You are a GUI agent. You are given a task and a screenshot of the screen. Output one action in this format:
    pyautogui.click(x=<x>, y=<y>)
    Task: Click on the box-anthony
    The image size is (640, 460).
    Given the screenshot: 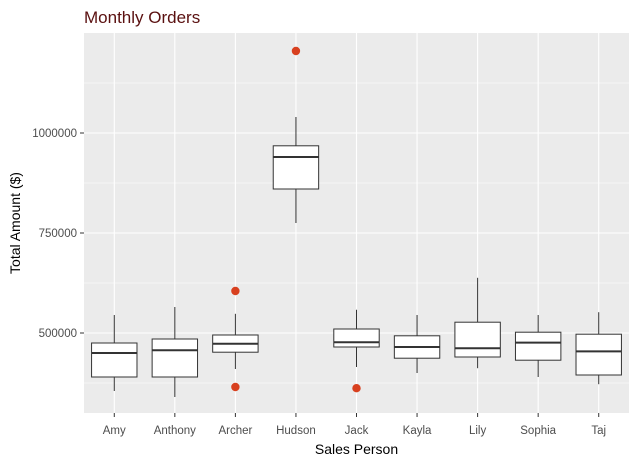 What is the action you would take?
    pyautogui.click(x=175, y=352)
    